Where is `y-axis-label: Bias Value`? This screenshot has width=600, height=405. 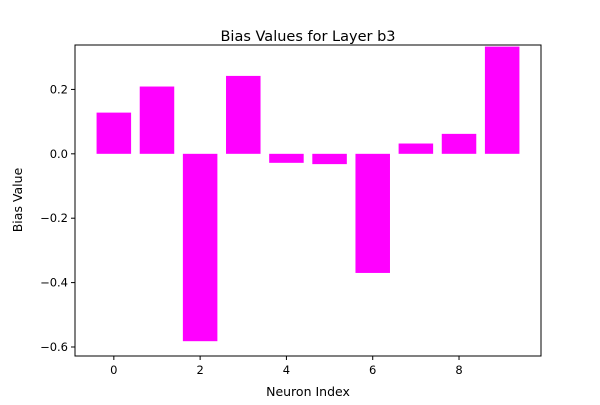
y-axis-label: Bias Value is located at coordinates (17, 199).